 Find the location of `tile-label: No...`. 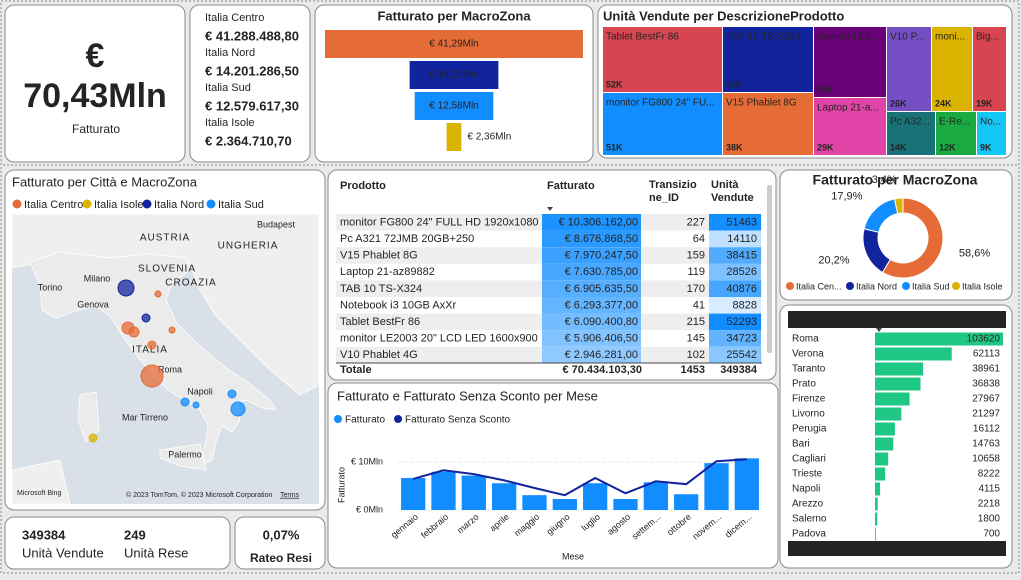

tile-label: No... is located at coordinates (990, 122).